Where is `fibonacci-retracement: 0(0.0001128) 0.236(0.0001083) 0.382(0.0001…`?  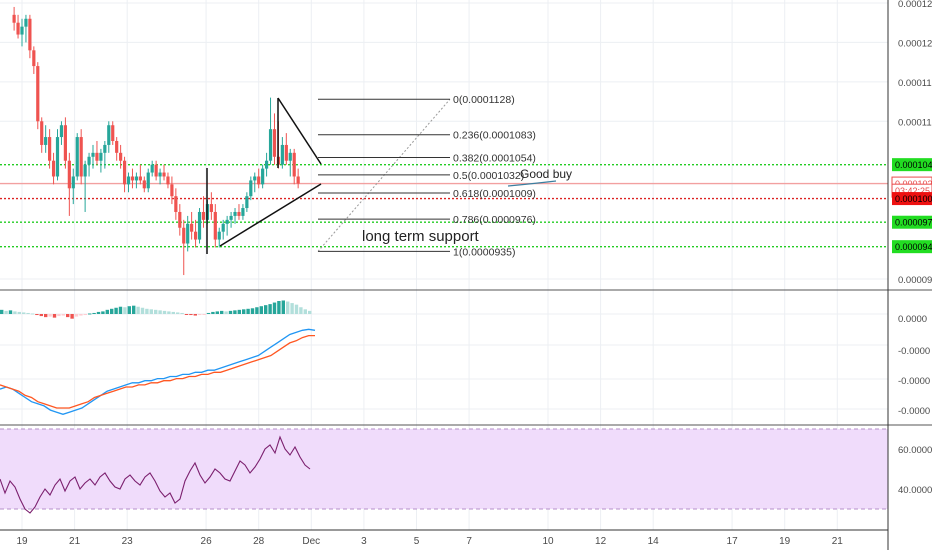 fibonacci-retracement: 0(0.0001128) 0.236(0.0001083) 0.382(0.0001… is located at coordinates (426, 176).